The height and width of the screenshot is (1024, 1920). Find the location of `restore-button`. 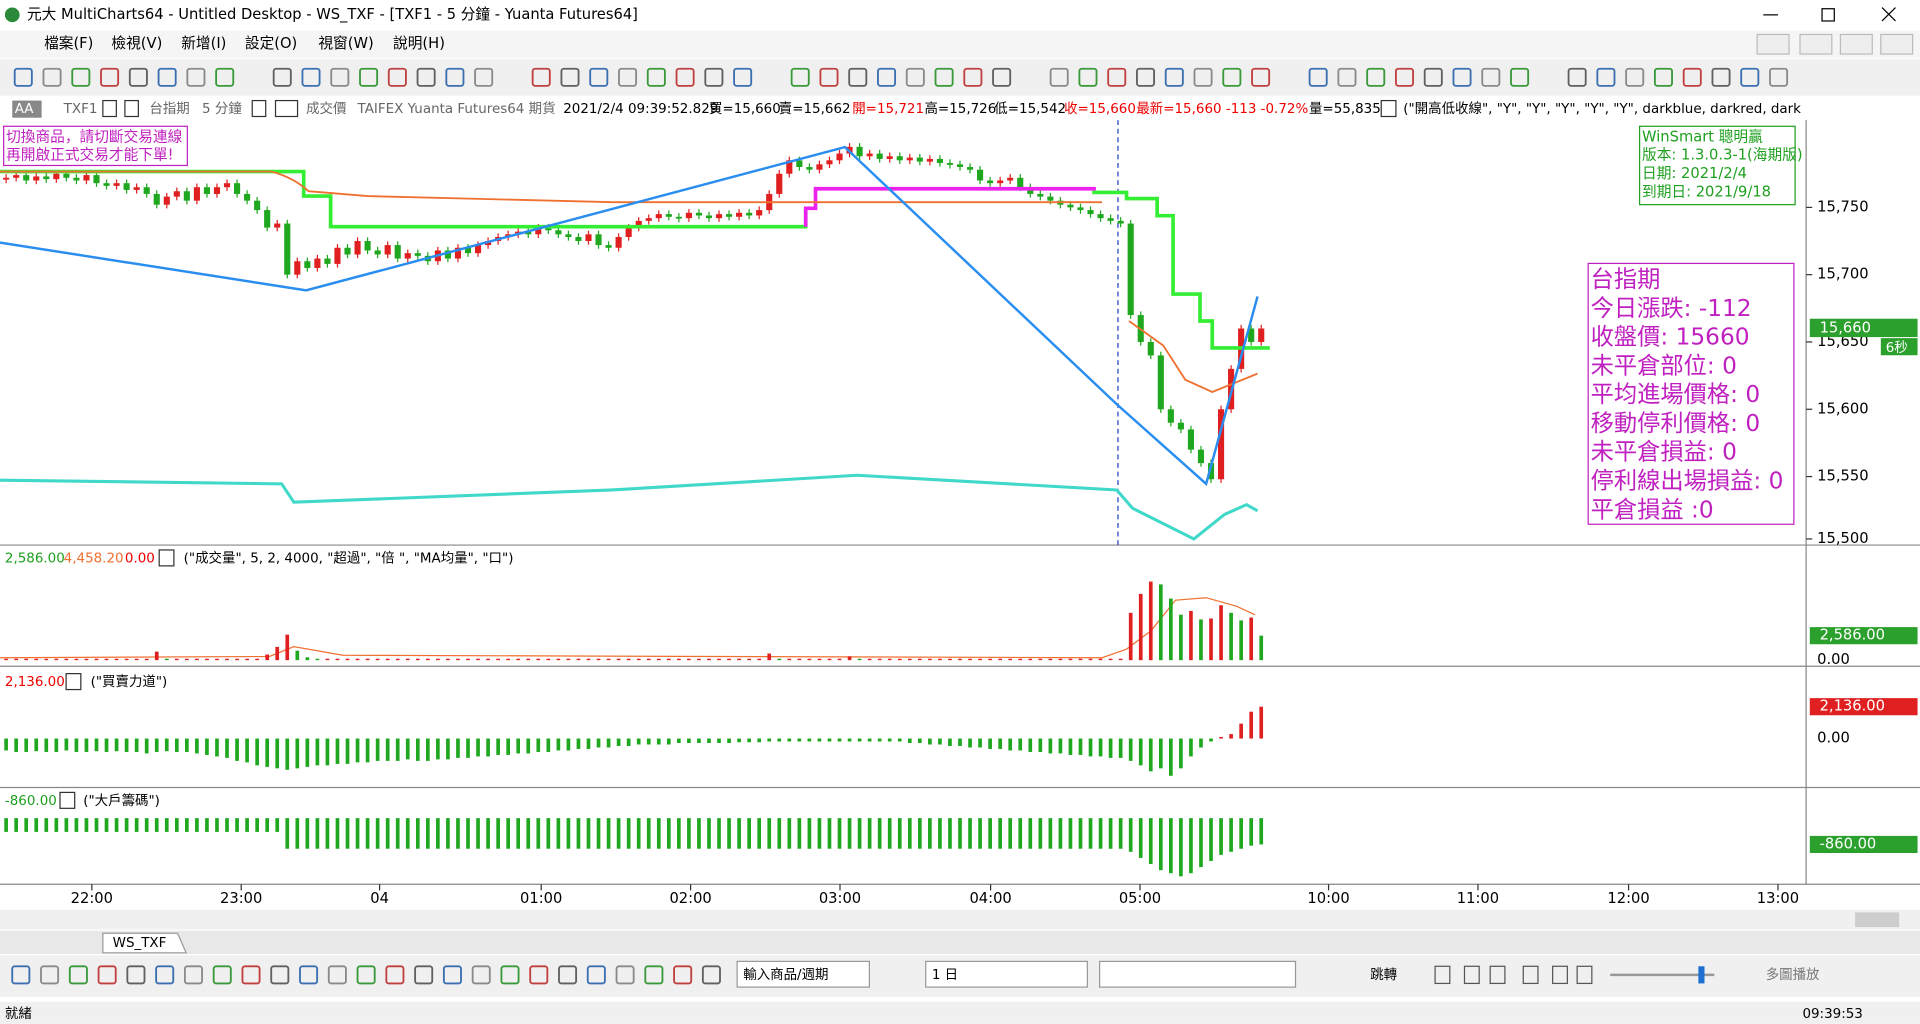

restore-button is located at coordinates (1828, 15).